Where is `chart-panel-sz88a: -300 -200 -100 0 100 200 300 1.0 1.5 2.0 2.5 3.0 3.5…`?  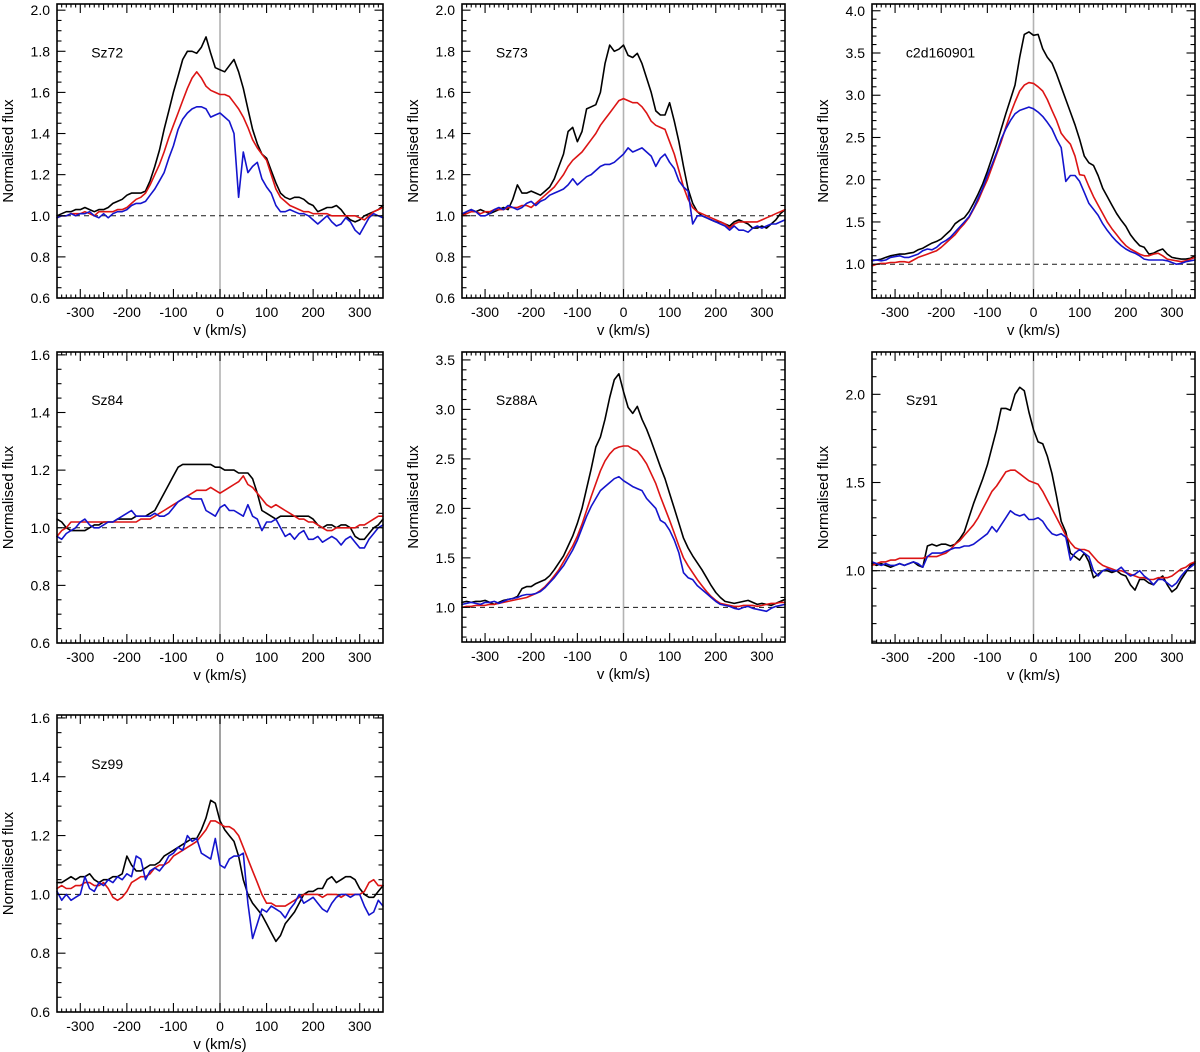
chart-panel-sz88a: -300 -200 -100 0 100 200 300 1.0 1.5 2.0 2.5 3.0 3.5… is located at coordinates (595, 517).